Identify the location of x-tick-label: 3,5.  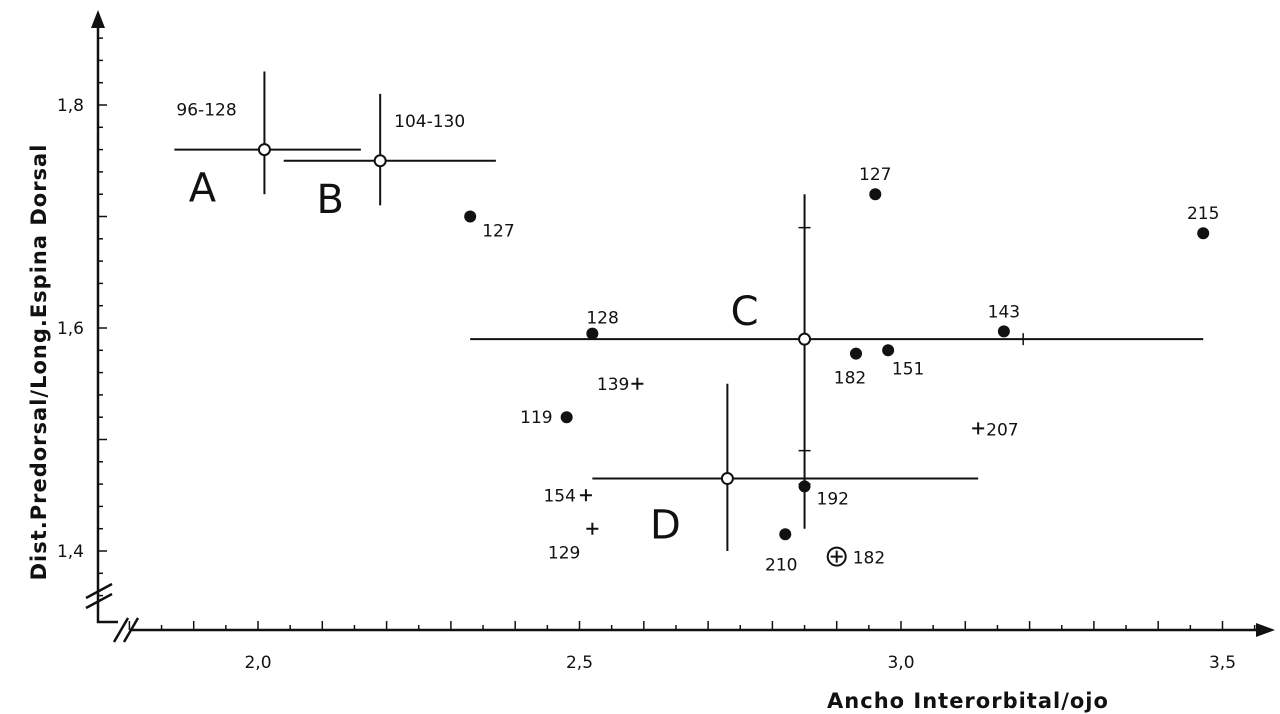
(1222, 663).